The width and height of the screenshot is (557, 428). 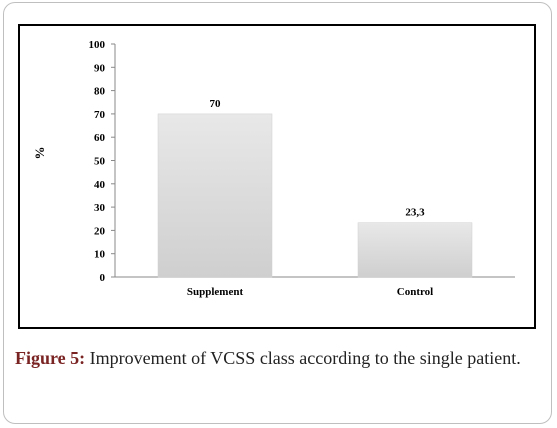 What do you see at coordinates (100, 255) in the screenshot?
I see `y-tick-label: 10` at bounding box center [100, 255].